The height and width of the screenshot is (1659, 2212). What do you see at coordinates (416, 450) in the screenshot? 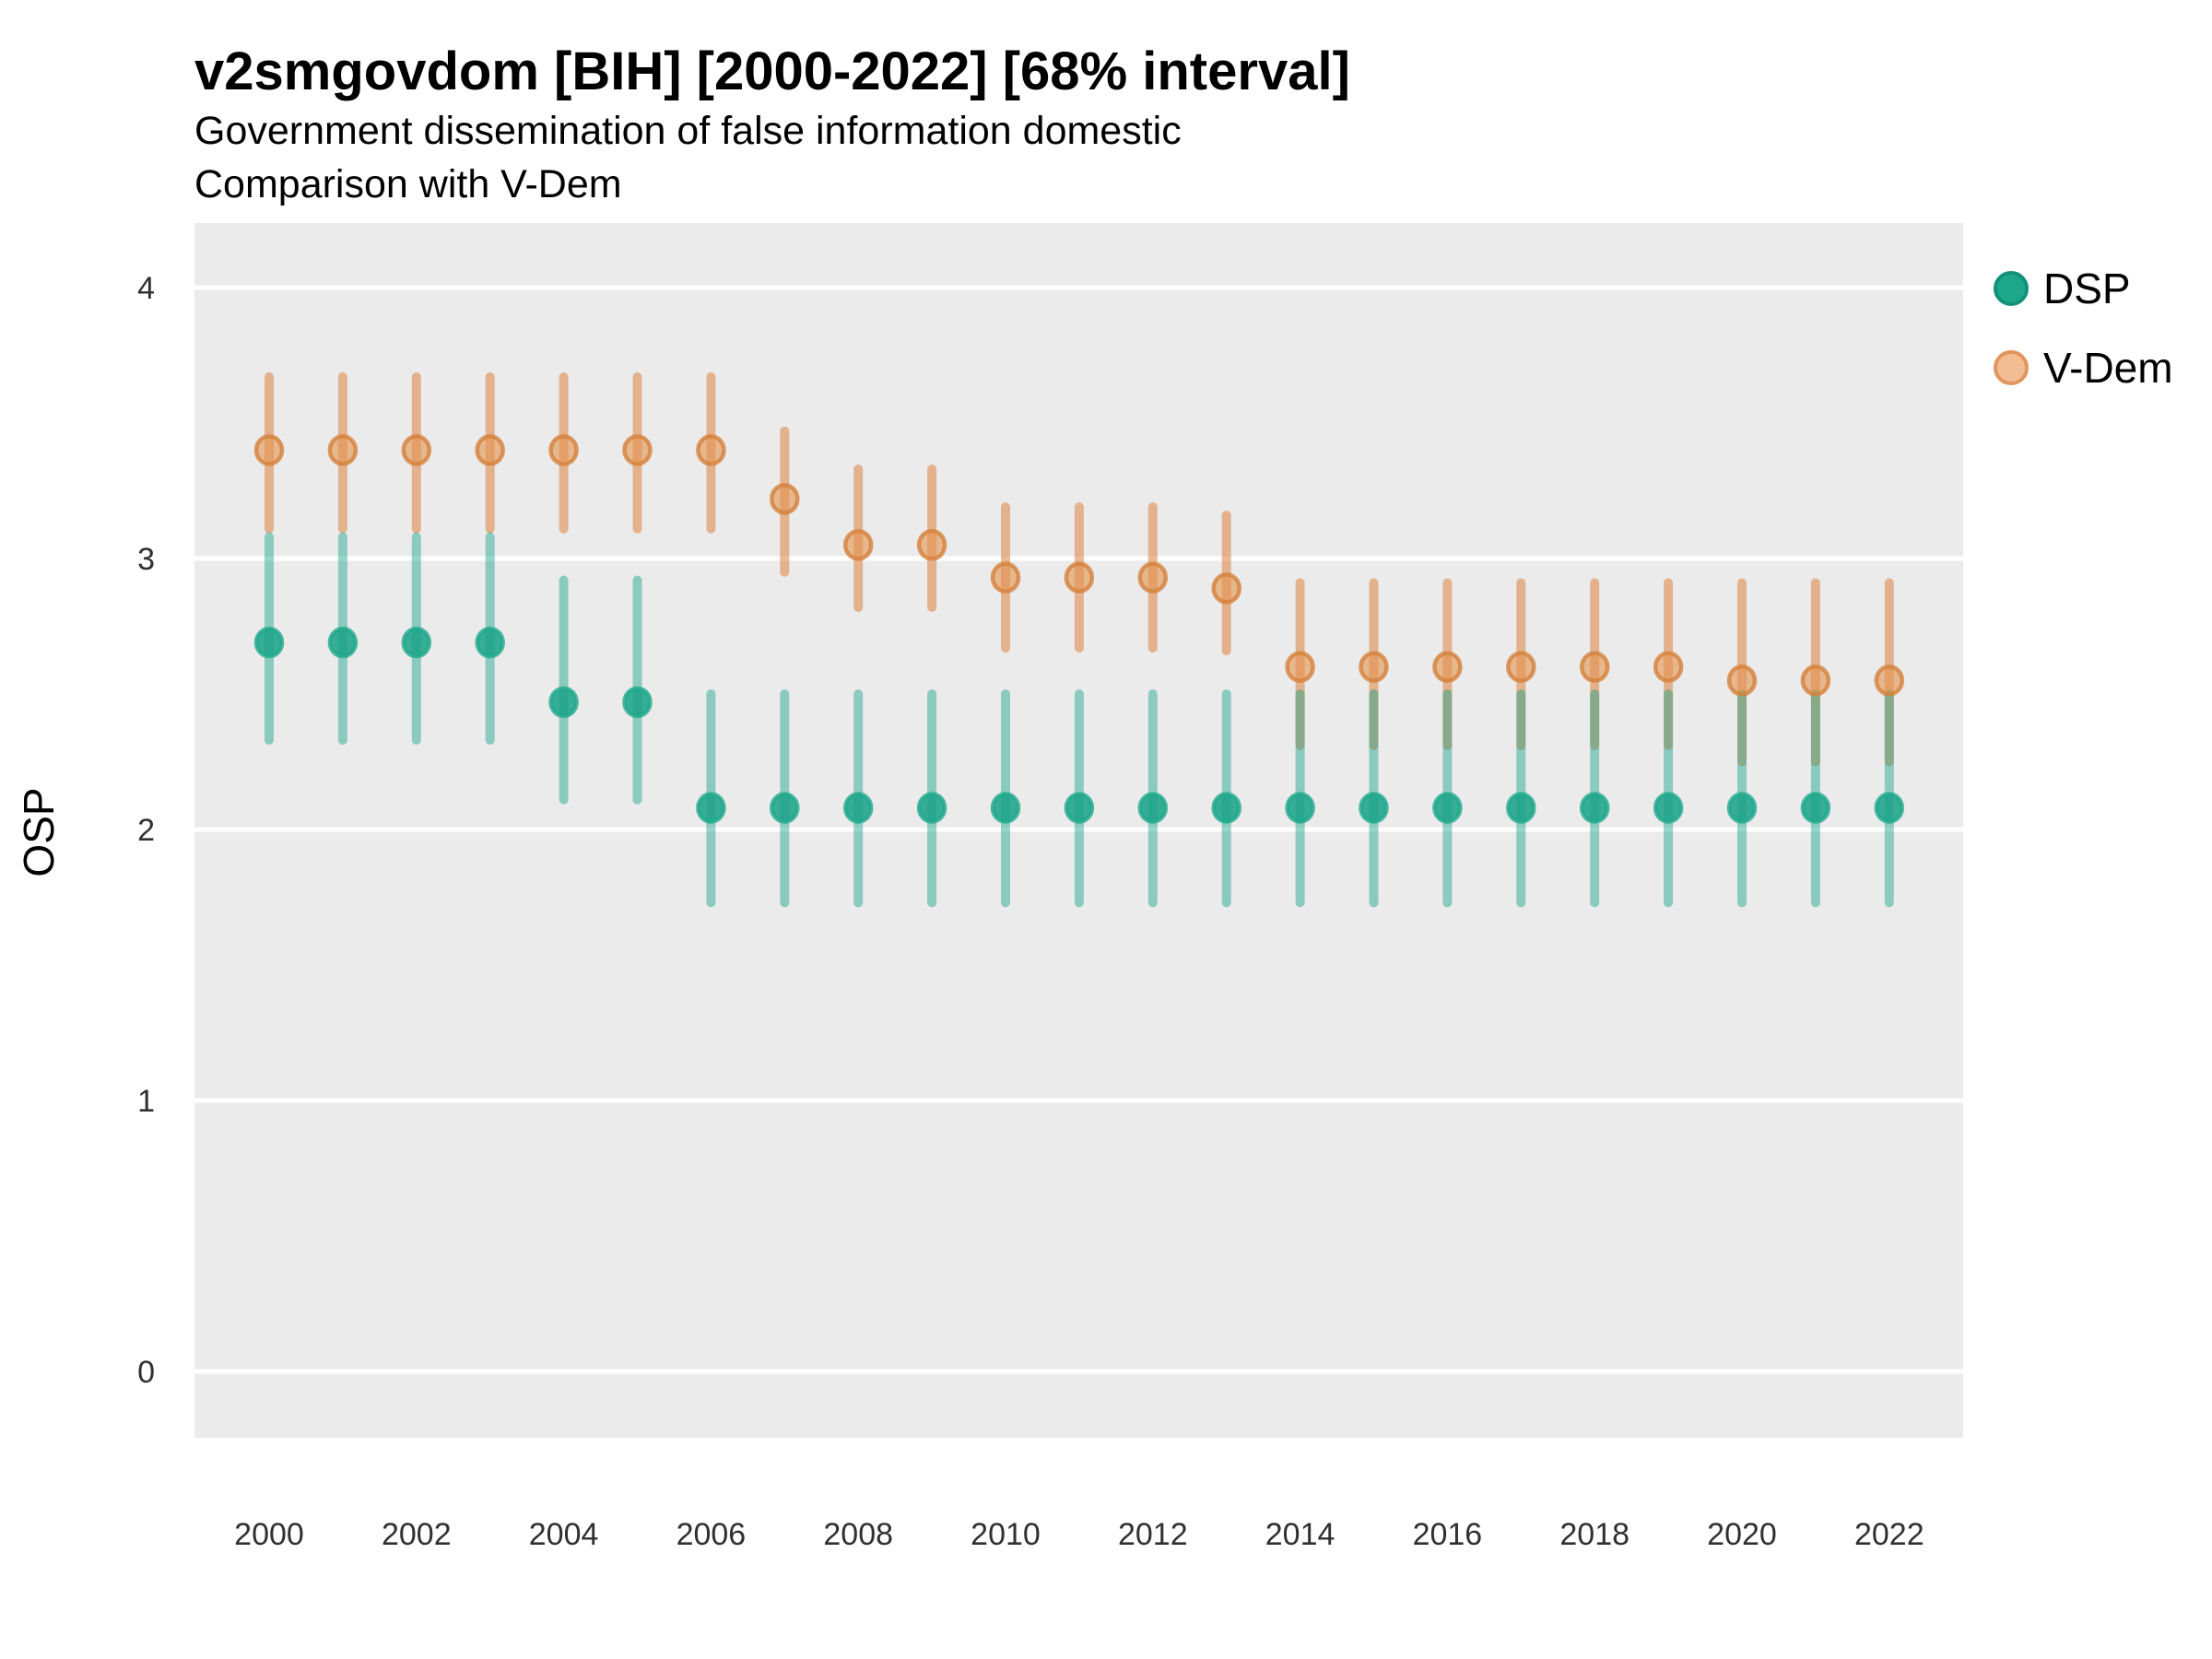
I see `point-v-dem-2002` at bounding box center [416, 450].